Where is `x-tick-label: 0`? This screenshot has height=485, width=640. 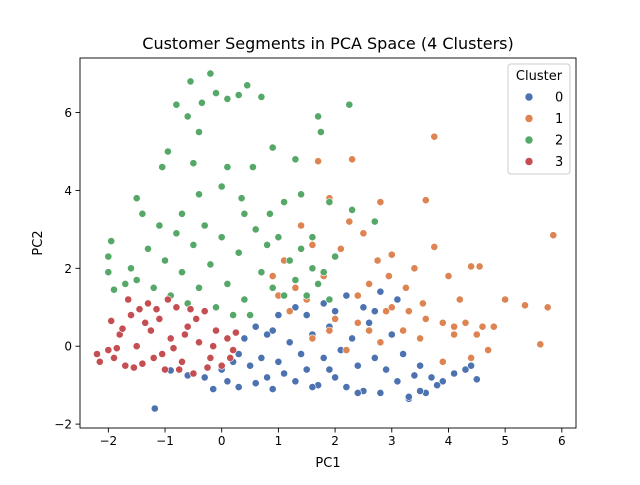
x-tick-label: 0 is located at coordinates (222, 441).